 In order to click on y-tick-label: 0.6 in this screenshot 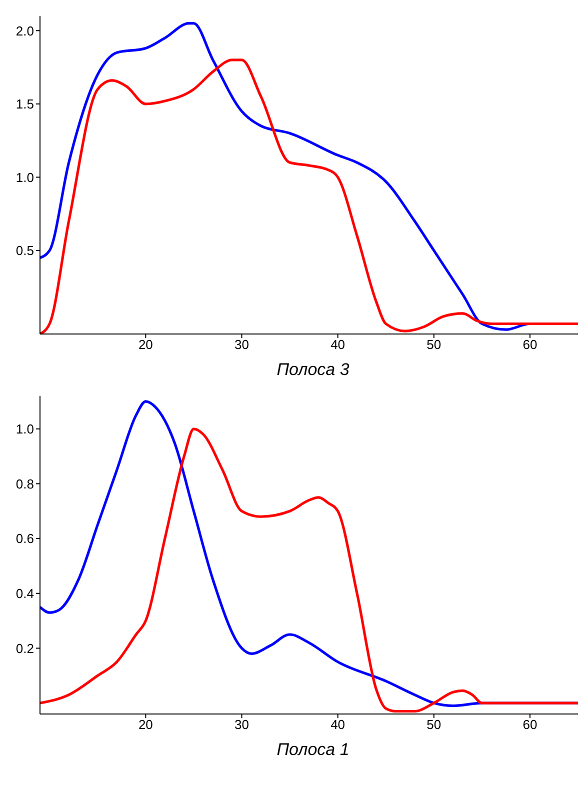, I will do `click(25, 538)`.